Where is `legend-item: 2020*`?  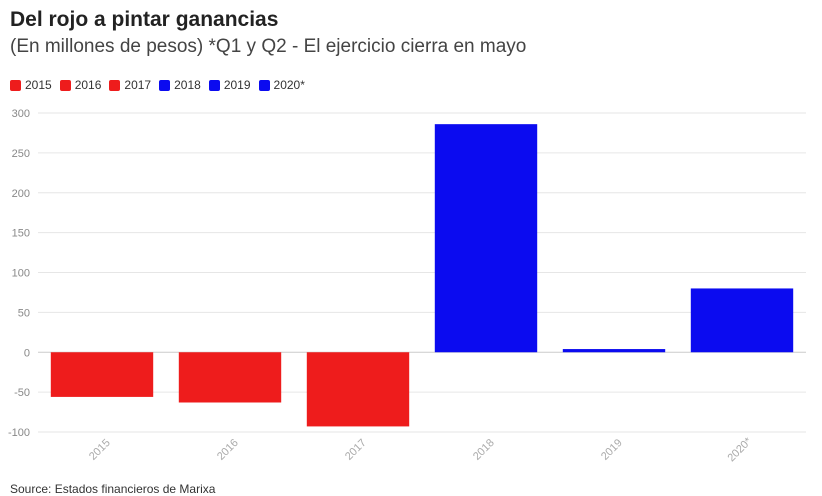 legend-item: 2020* is located at coordinates (281, 85).